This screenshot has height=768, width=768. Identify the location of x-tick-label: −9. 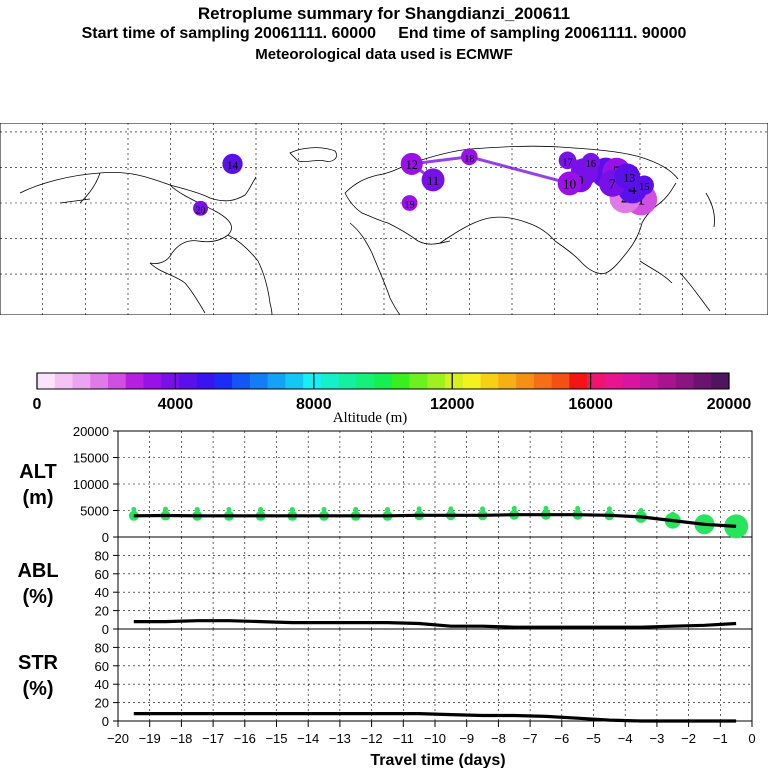
(466, 738).